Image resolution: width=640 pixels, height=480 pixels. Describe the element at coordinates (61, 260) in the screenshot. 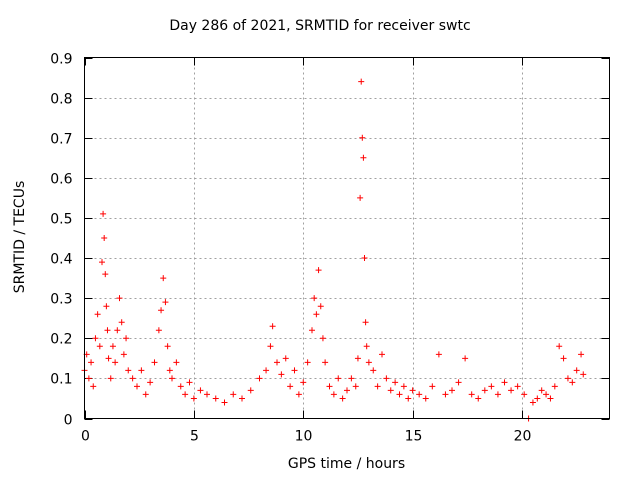

I see `y-tick-label: 0.4` at that location.